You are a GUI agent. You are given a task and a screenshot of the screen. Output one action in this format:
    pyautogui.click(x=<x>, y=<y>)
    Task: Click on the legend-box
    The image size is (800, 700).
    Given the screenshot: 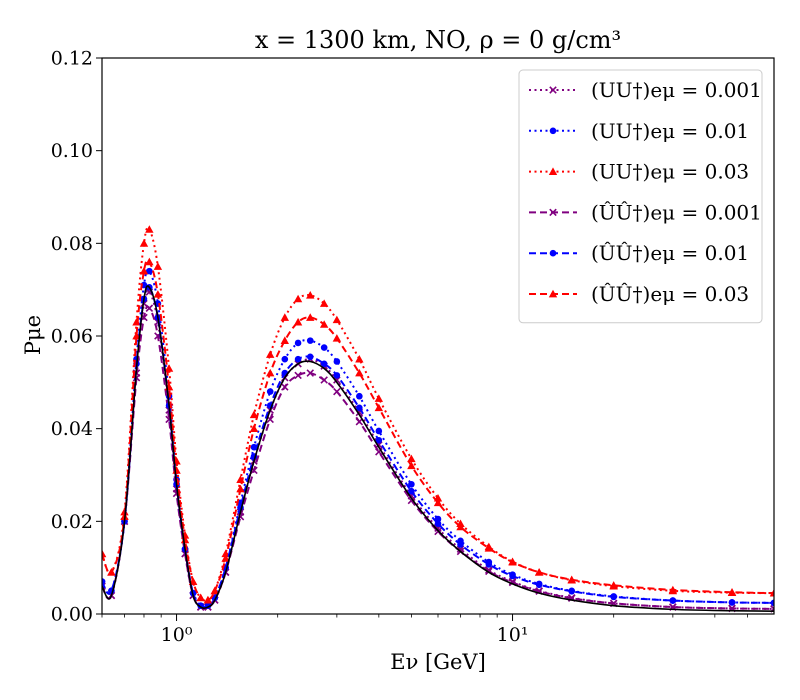 What is the action you would take?
    pyautogui.click(x=640, y=196)
    